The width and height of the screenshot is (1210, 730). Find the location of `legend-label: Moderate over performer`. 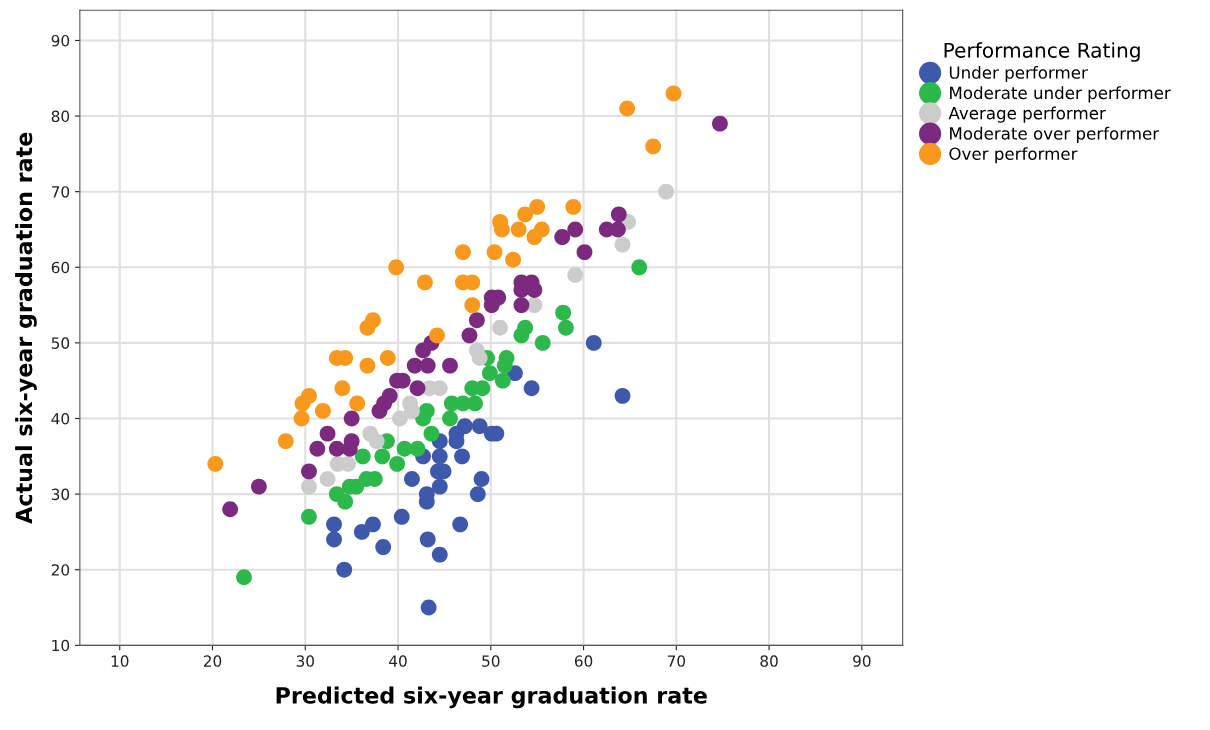

legend-label: Moderate over performer is located at coordinates (1055, 134).